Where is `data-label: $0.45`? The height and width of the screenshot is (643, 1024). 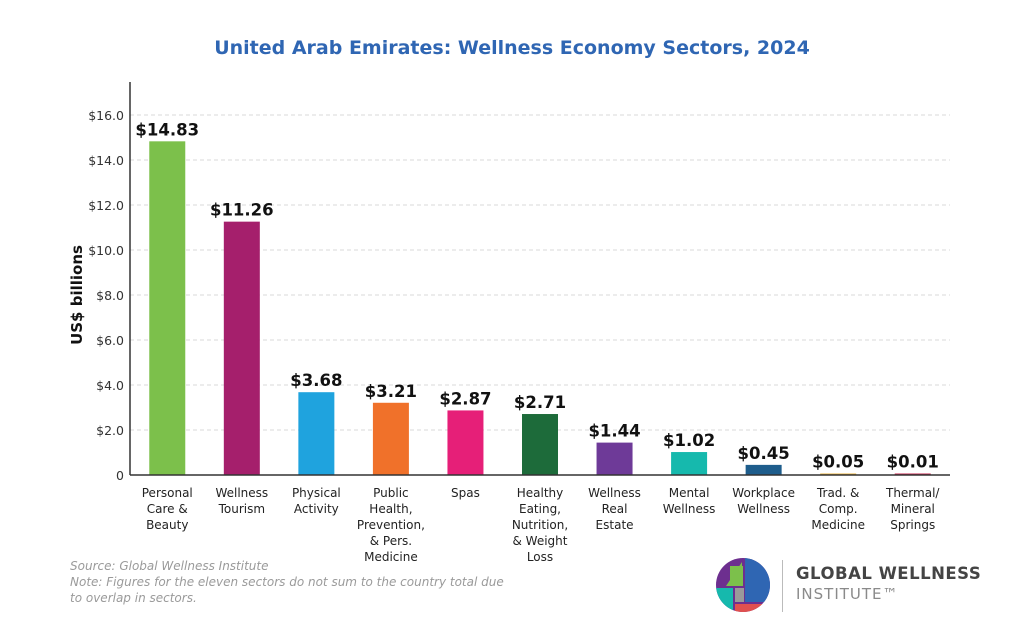
data-label: $0.45 is located at coordinates (764, 453).